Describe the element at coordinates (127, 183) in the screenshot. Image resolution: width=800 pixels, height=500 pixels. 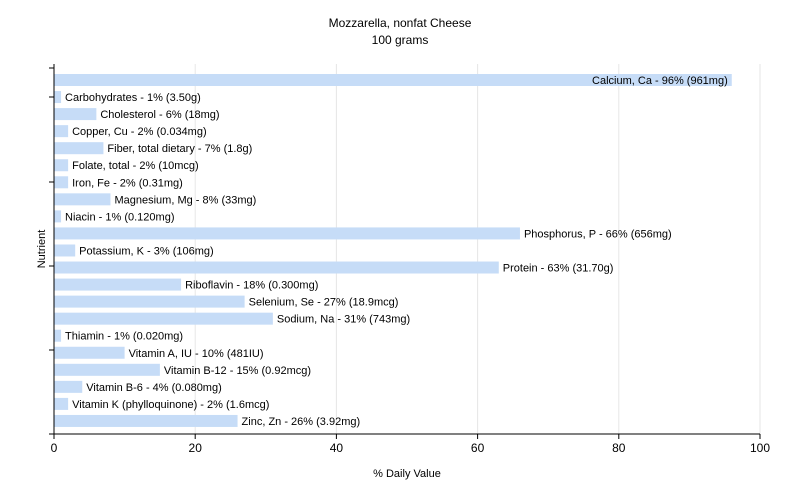
I see `bar-value-label: Iron, Fe - 2% (0.31mg)` at that location.